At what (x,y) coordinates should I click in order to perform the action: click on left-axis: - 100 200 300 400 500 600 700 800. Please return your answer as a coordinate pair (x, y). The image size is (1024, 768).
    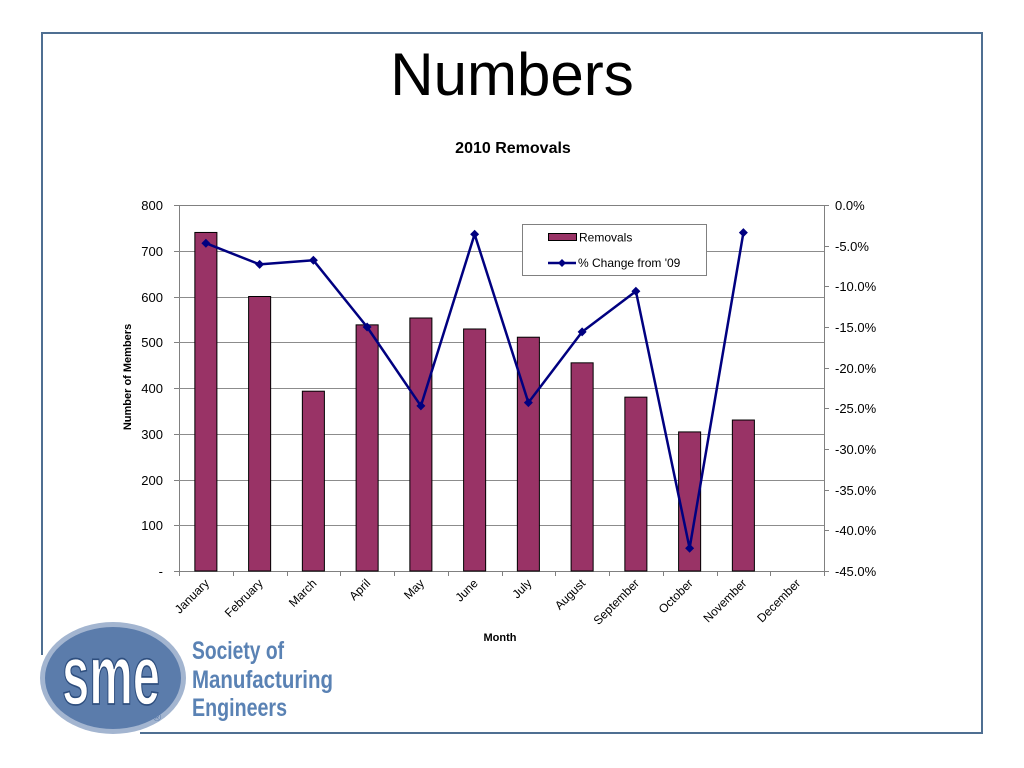
    Looking at the image, I should click on (160, 388).